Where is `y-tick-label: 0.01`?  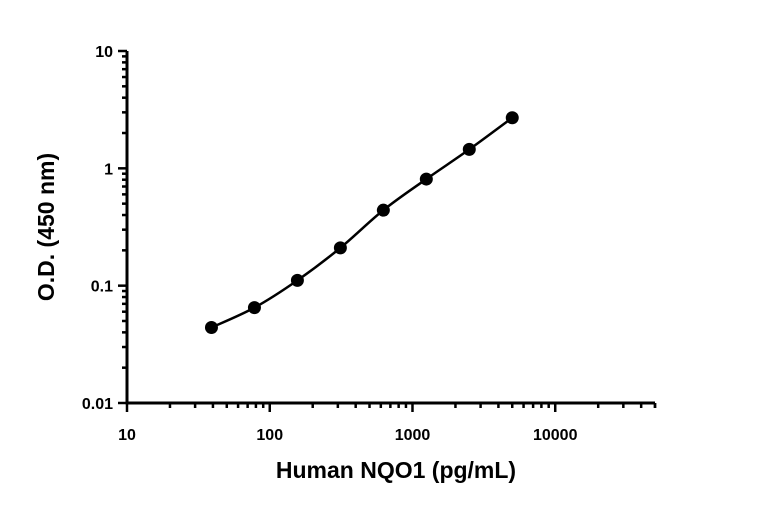
y-tick-label: 0.01 is located at coordinates (97, 404).